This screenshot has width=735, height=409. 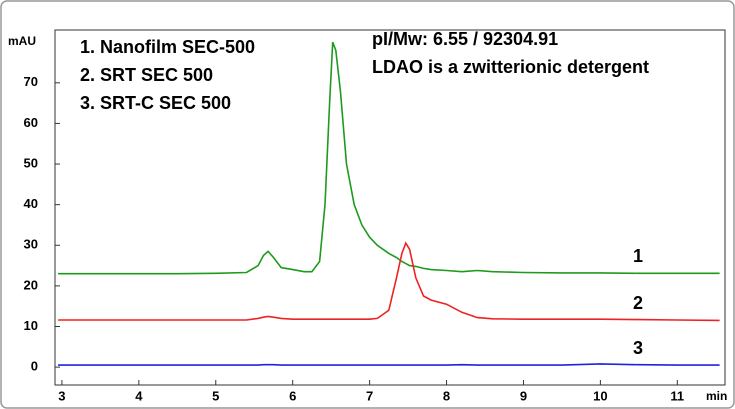 What do you see at coordinates (167, 47) in the screenshot?
I see `legend-item: 1. Nanofilm SEC-500` at bounding box center [167, 47].